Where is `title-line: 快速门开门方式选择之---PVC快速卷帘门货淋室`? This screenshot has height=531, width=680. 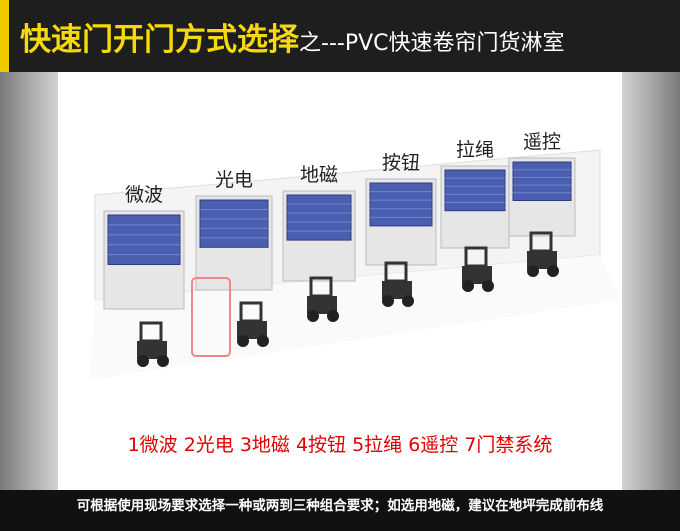 title-line: 快速门开门方式选择之---PVC快速卷帘门货淋室 is located at coordinates (292, 36).